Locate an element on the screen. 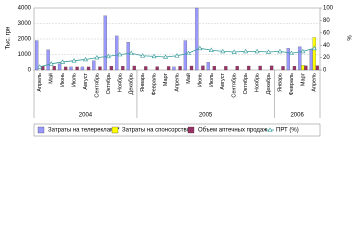  y-axis-label: Тыс. грн is located at coordinates (9, 38).